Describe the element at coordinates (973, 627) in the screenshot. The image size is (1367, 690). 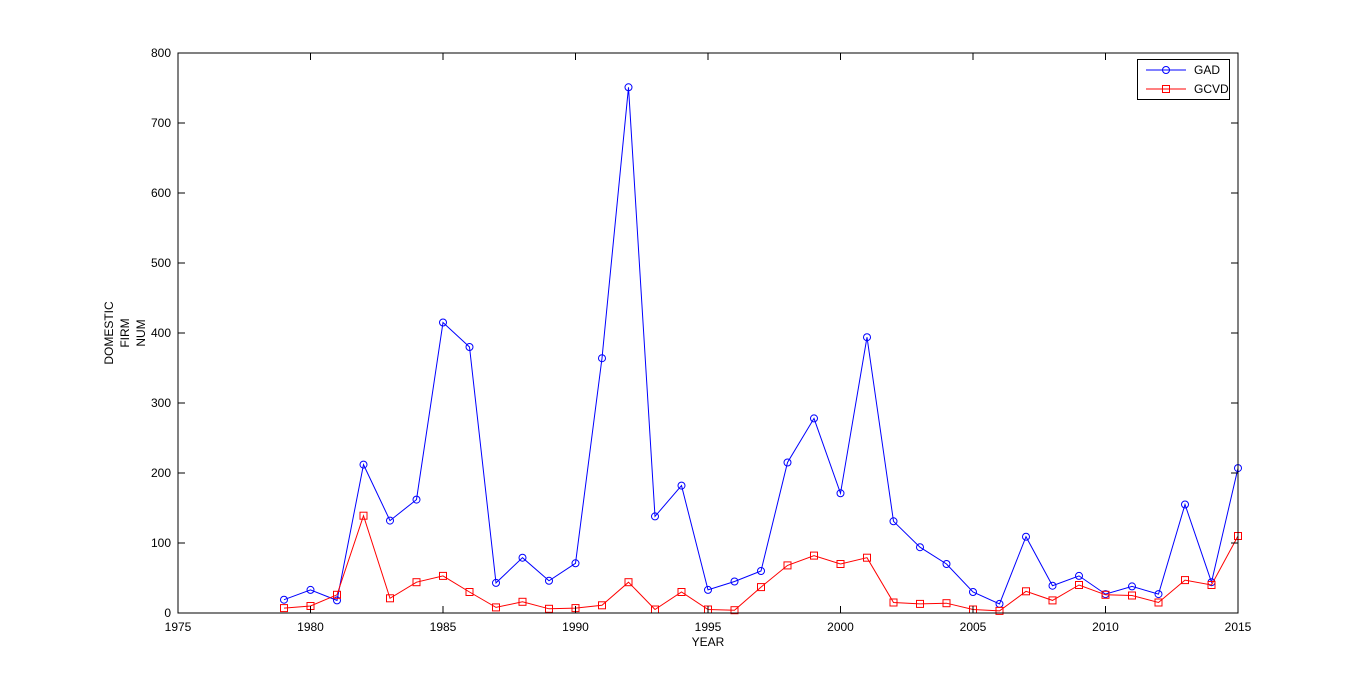
I see `x-tick-label: 2005` at that location.